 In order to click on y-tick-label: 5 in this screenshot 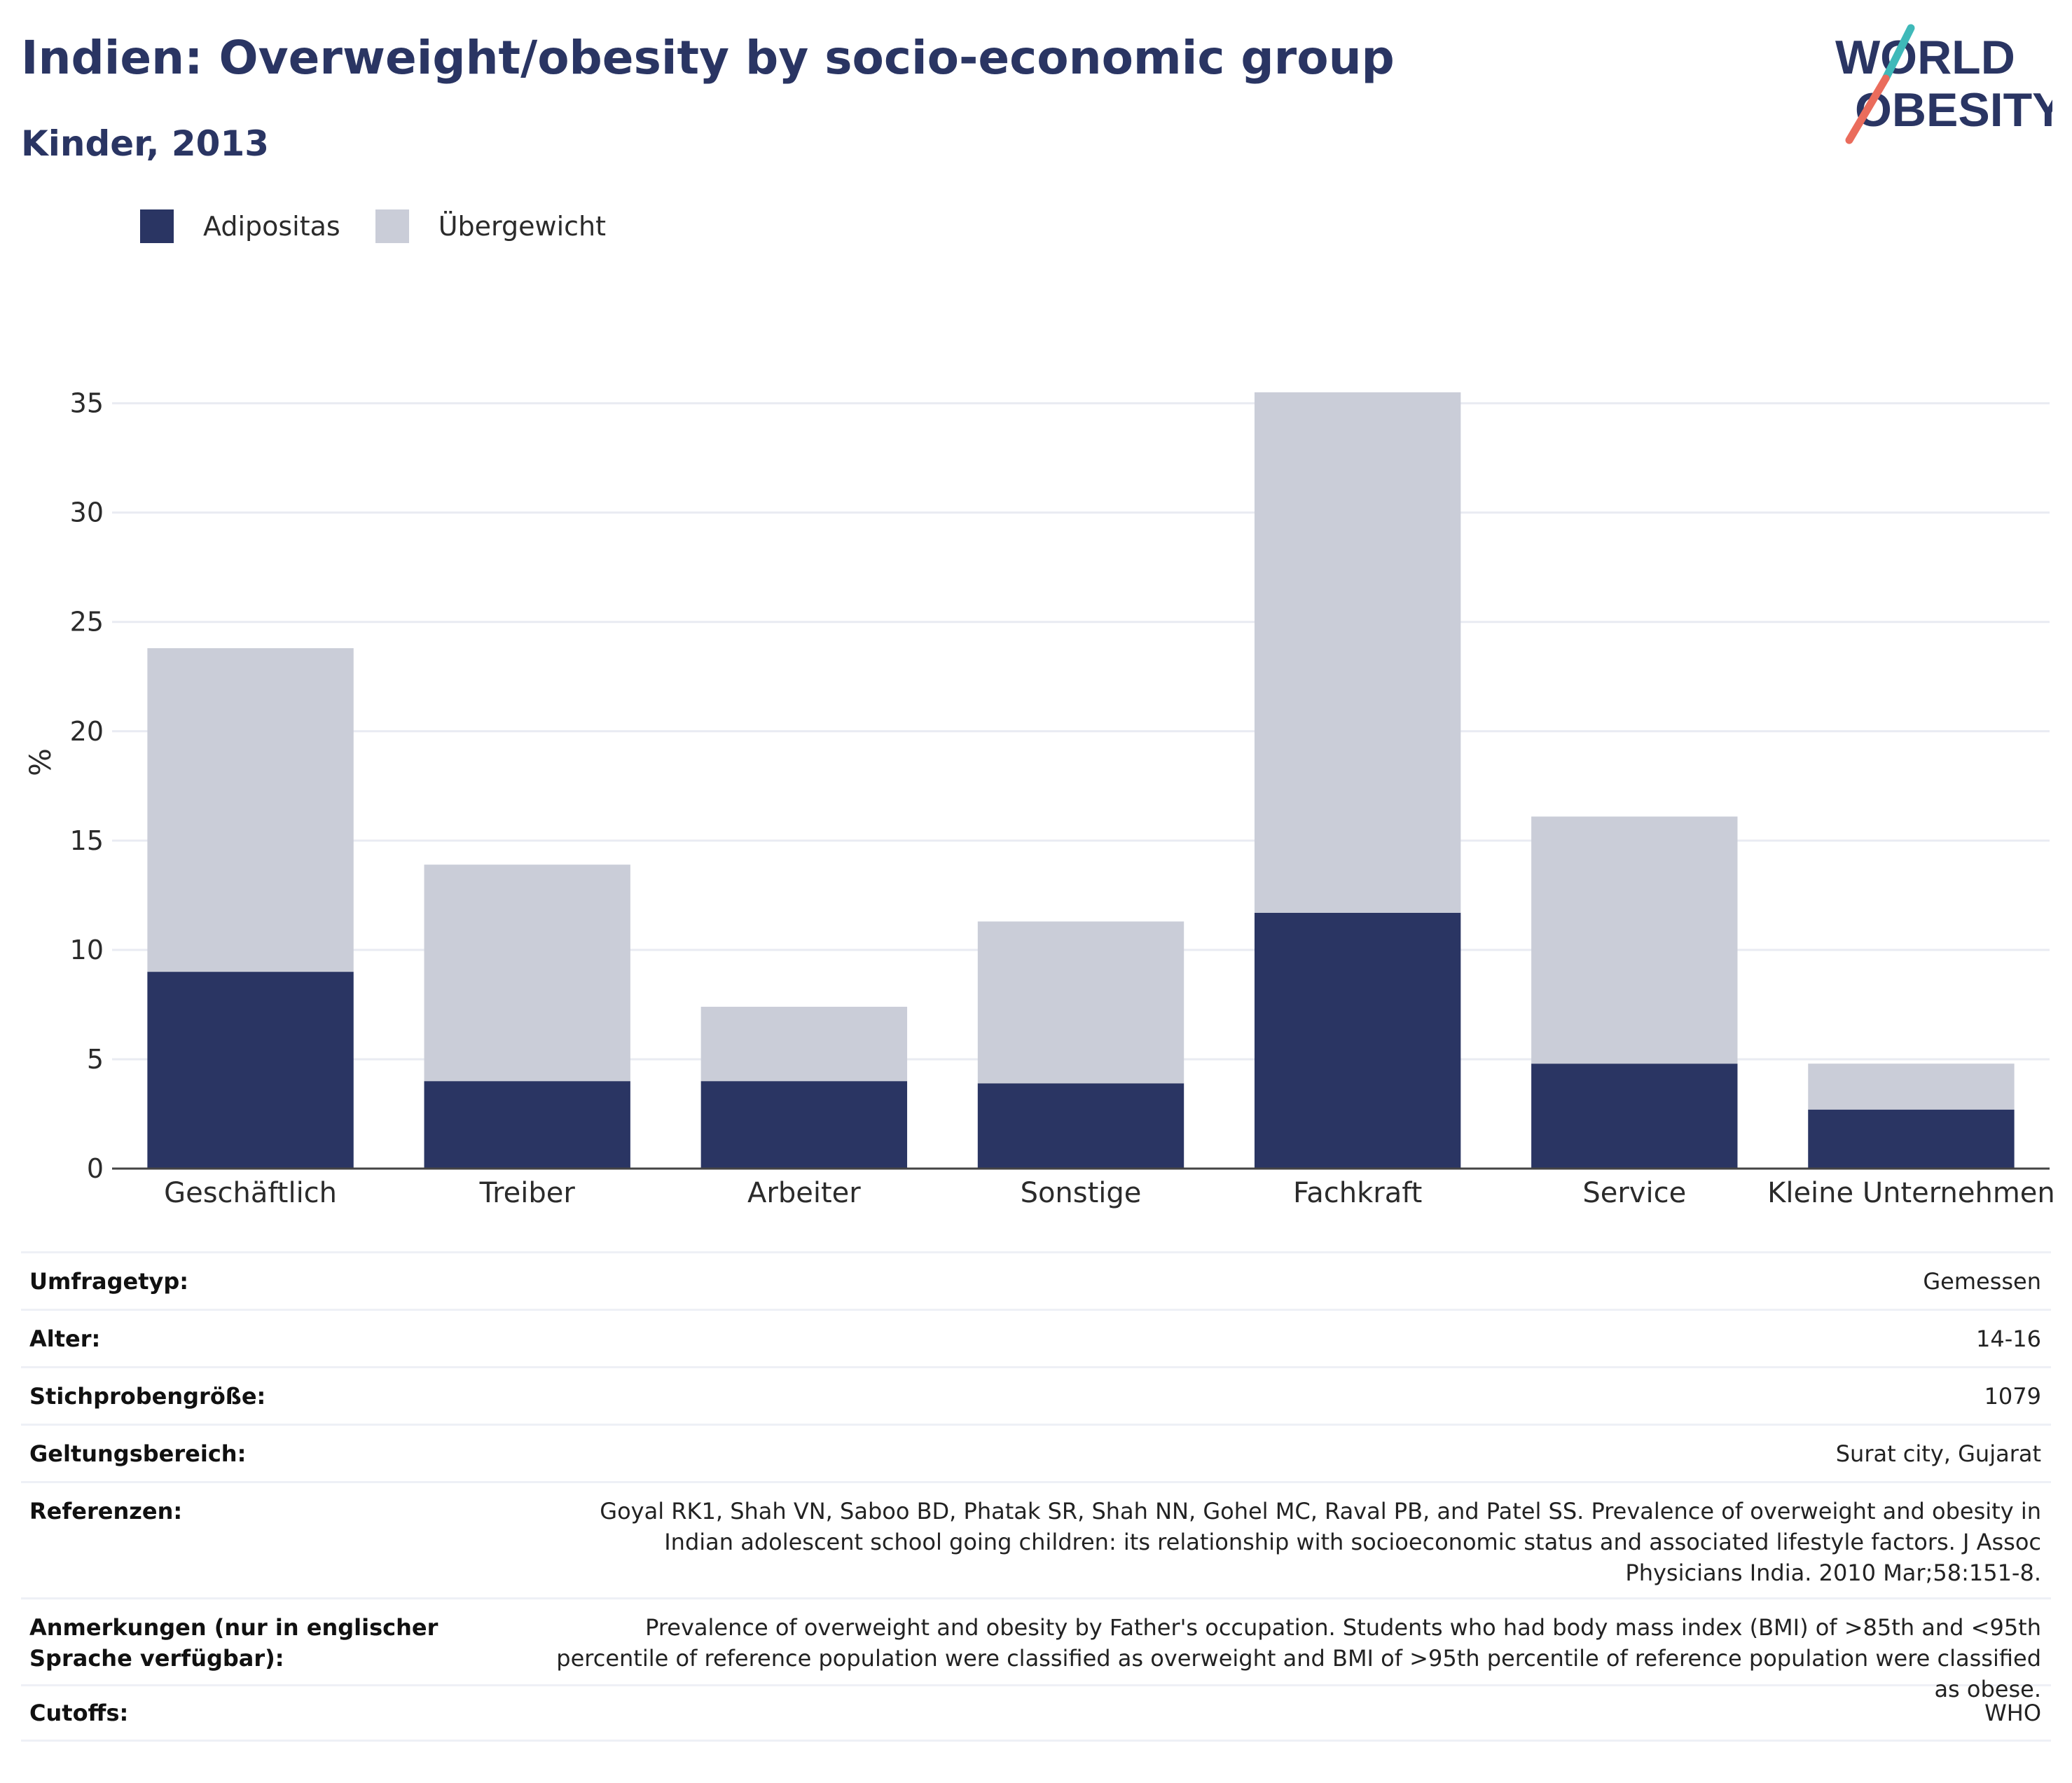, I will do `click(96, 1059)`.